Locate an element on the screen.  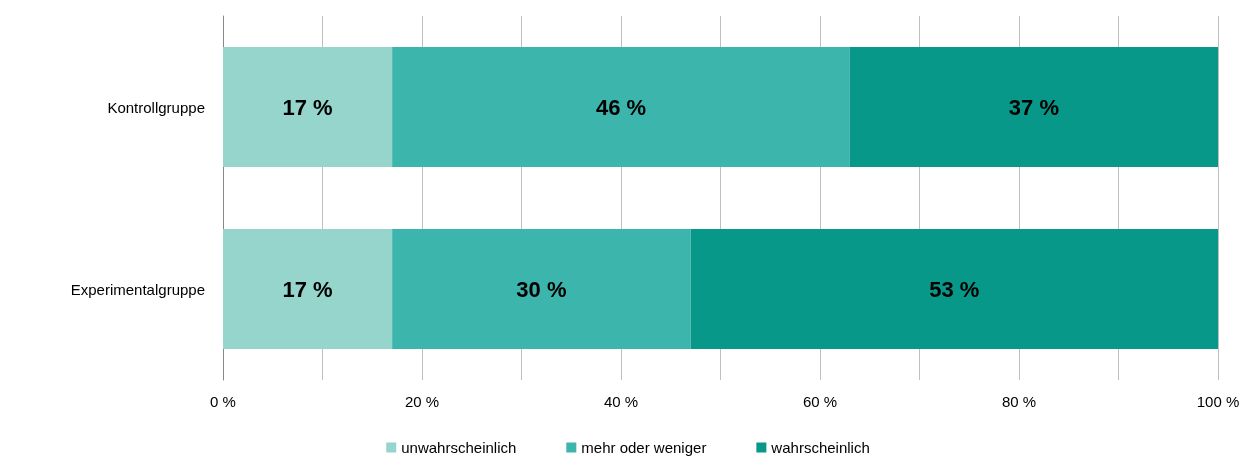
data-label: 46 % is located at coordinates (621, 107).